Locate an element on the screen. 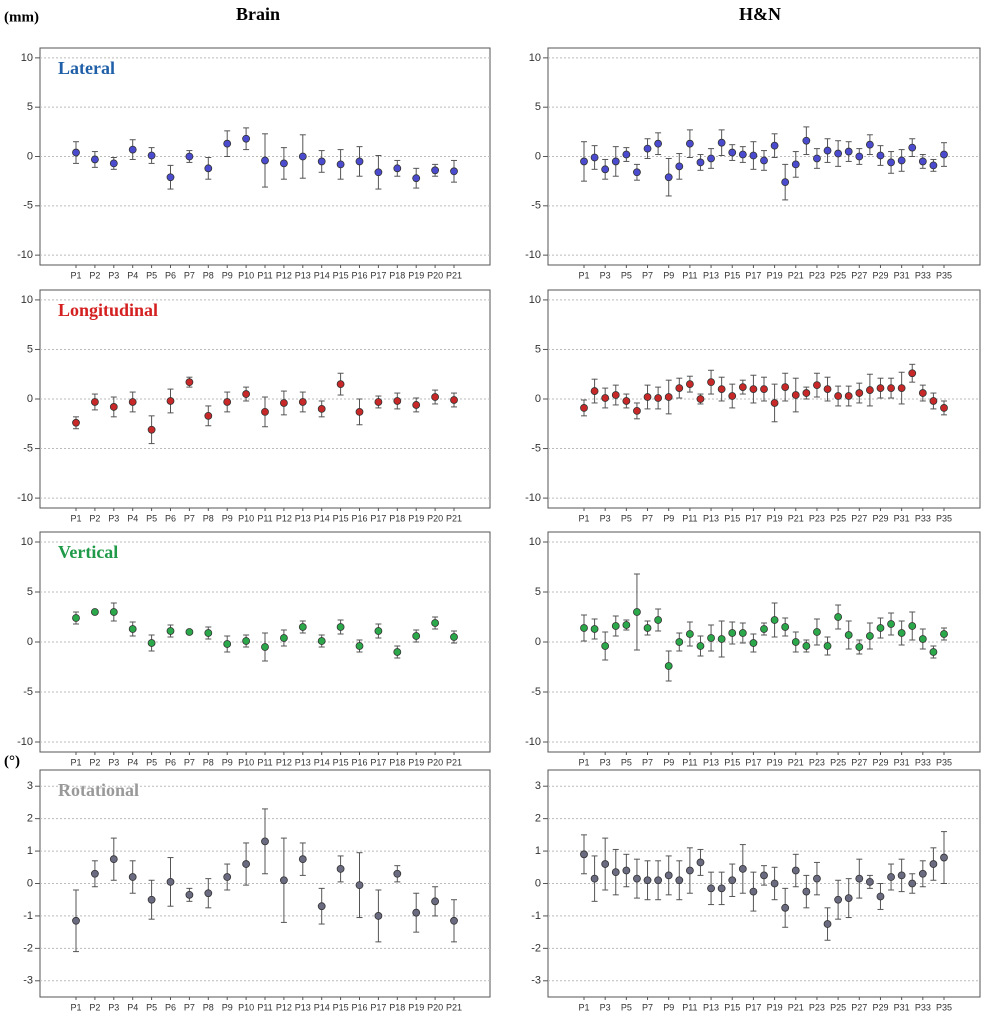  x-tick-label: P7 is located at coordinates (647, 1007).